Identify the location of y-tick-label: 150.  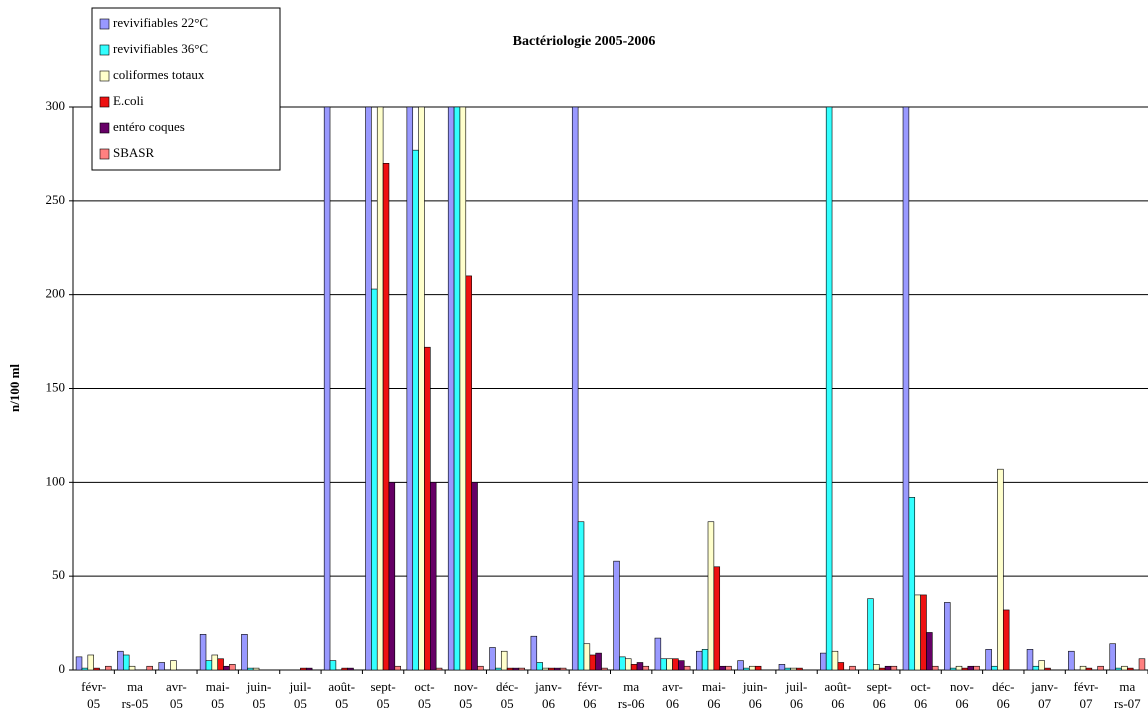
(56, 386).